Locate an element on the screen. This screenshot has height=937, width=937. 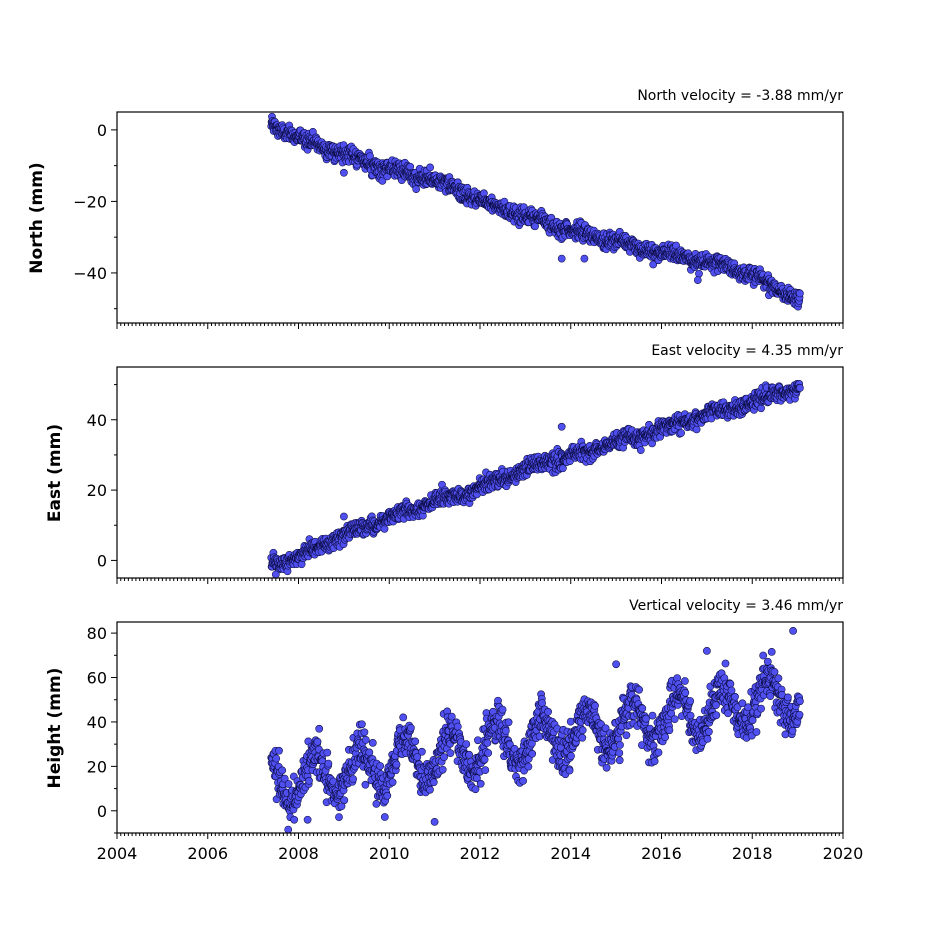
north-velocity-annotation: North velocity = -3.88 mm/yr is located at coordinates (740, 96).